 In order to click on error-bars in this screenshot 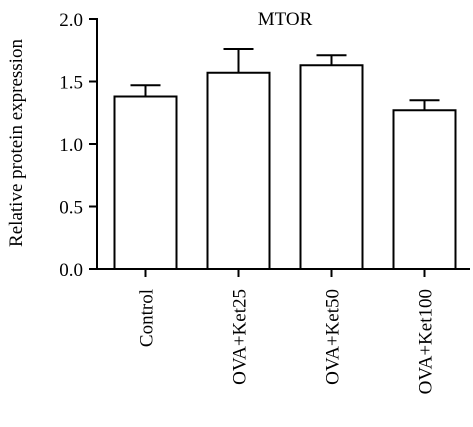, I will do `click(285, 79)`.